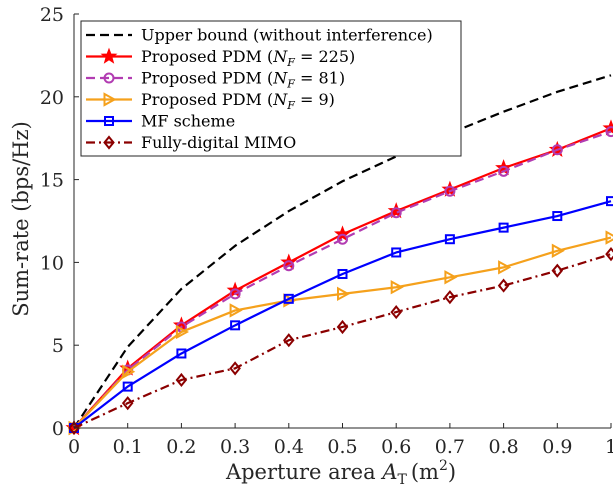 This screenshot has width=613, height=489. I want to click on y-tick-label: 0, so click(58, 429).